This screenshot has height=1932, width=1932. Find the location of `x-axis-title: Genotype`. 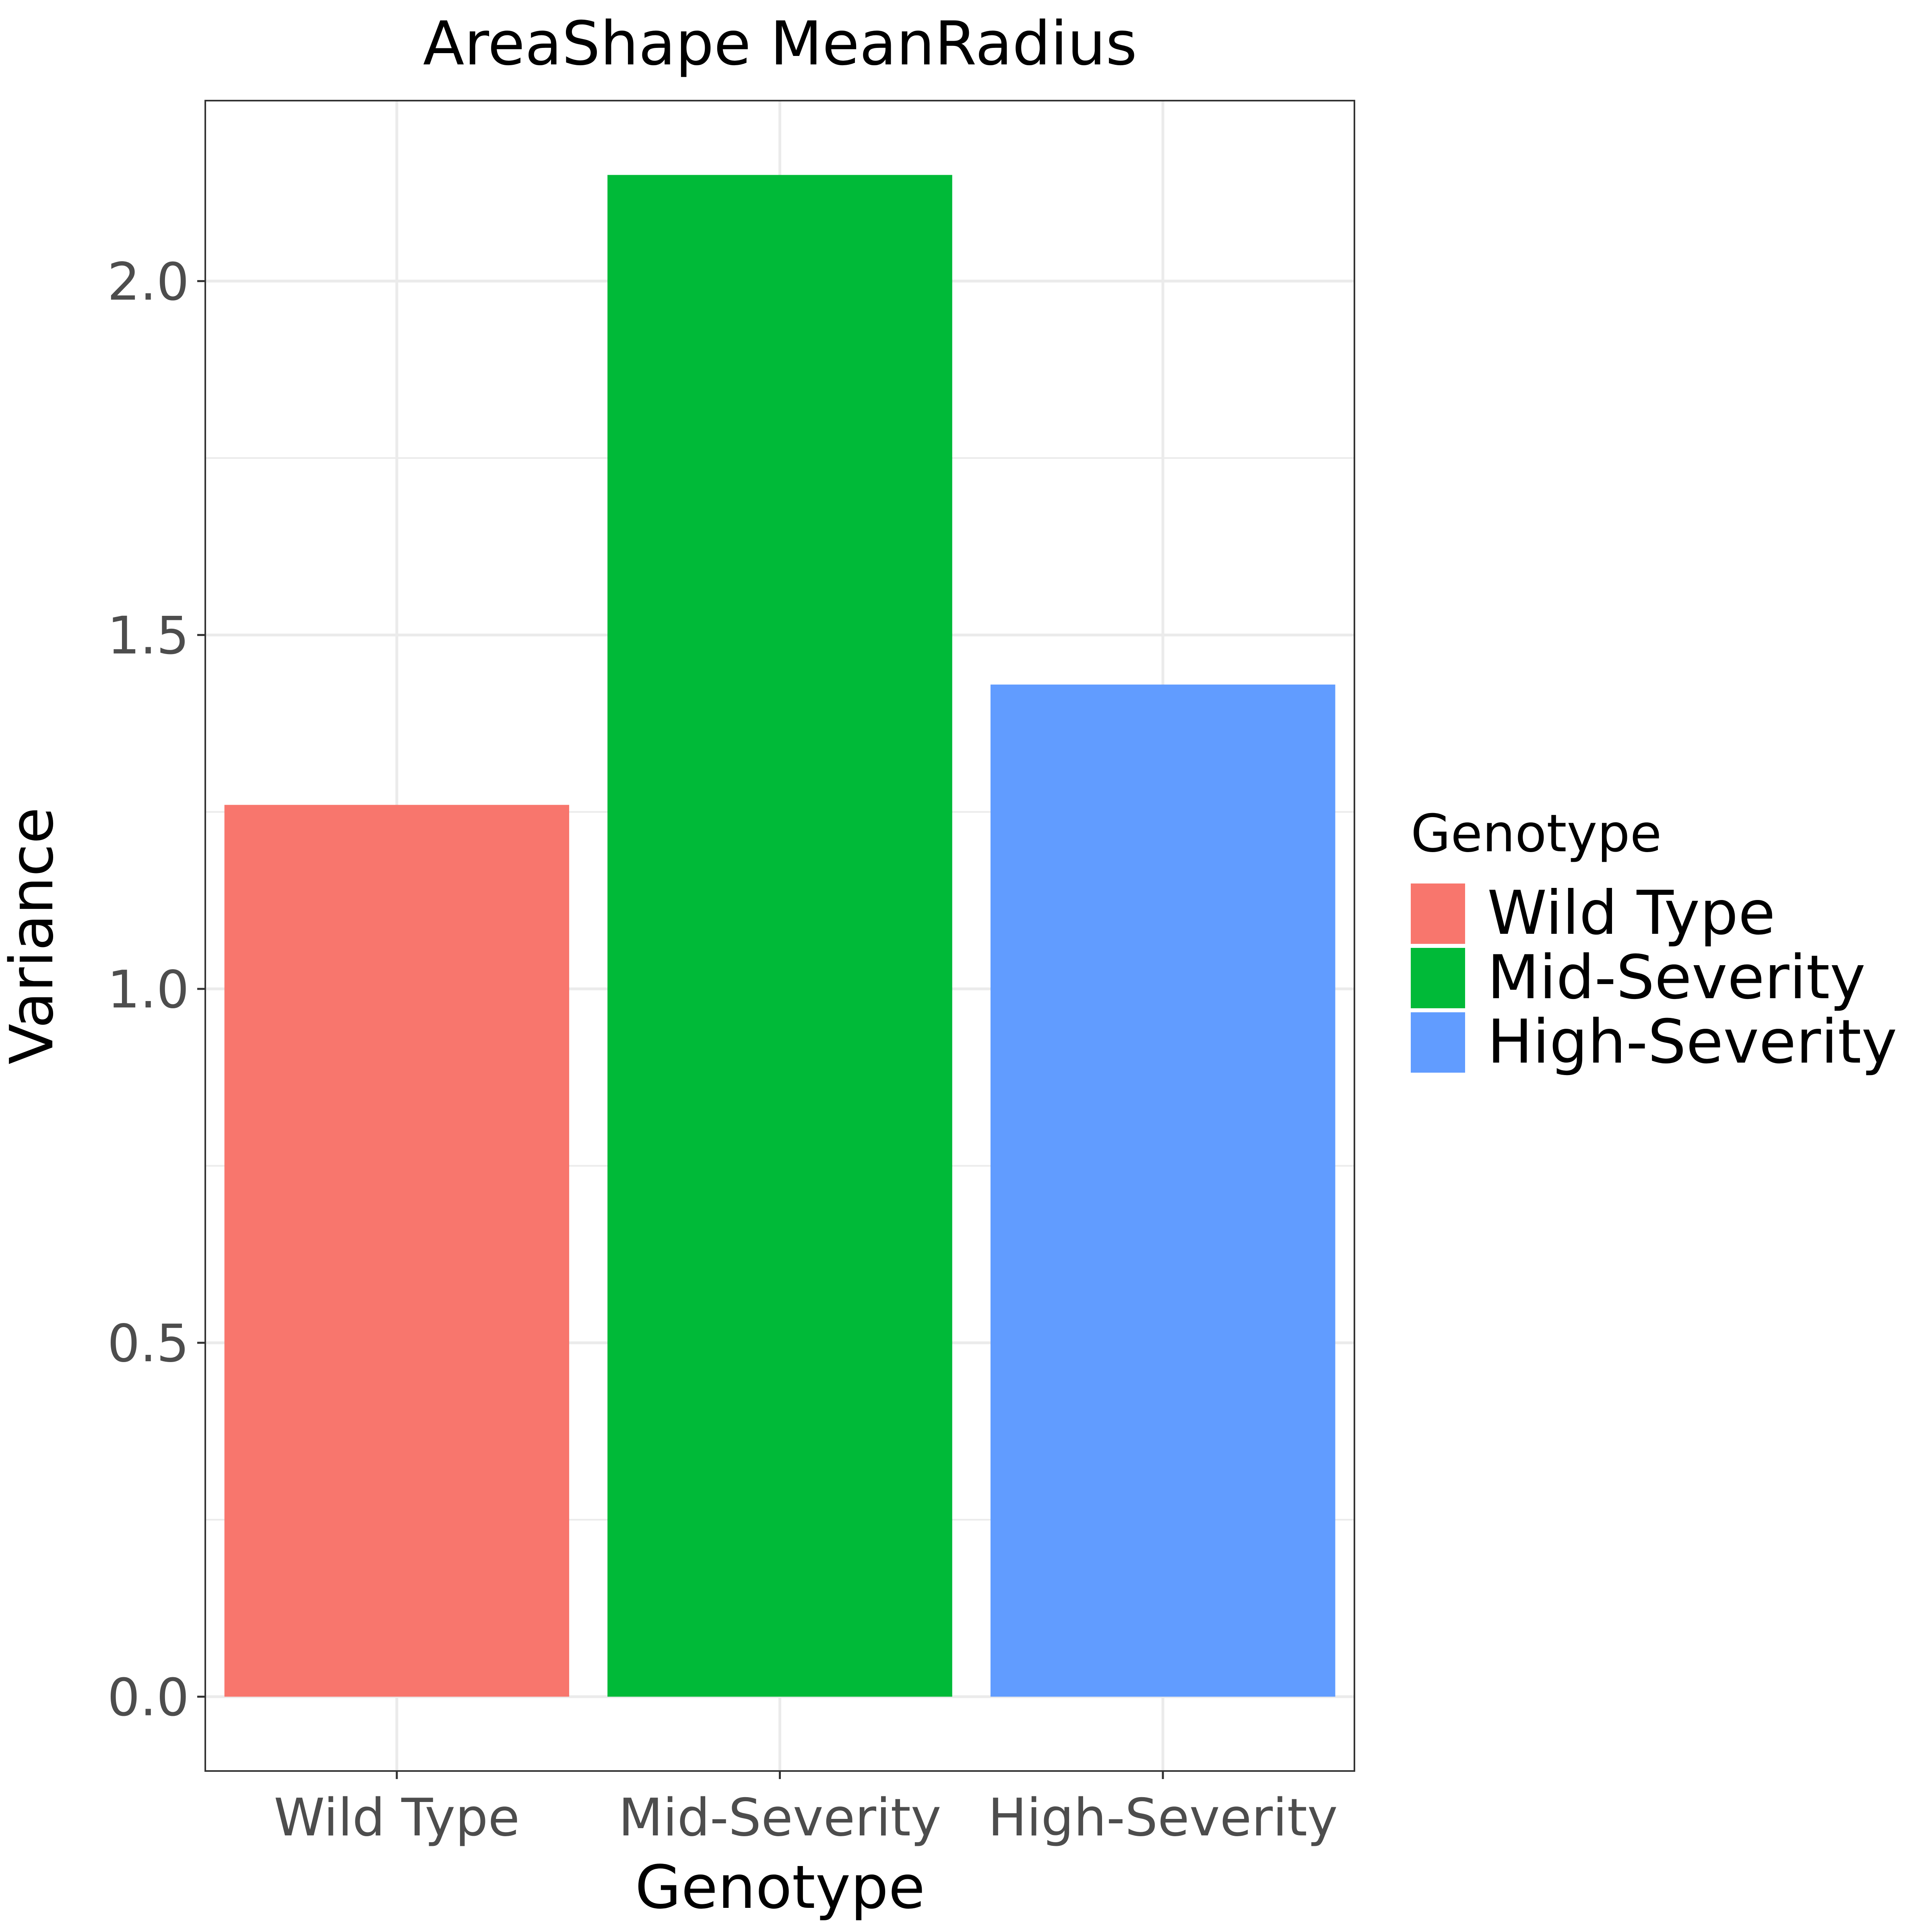

x-axis-title: Genotype is located at coordinates (780, 1887).